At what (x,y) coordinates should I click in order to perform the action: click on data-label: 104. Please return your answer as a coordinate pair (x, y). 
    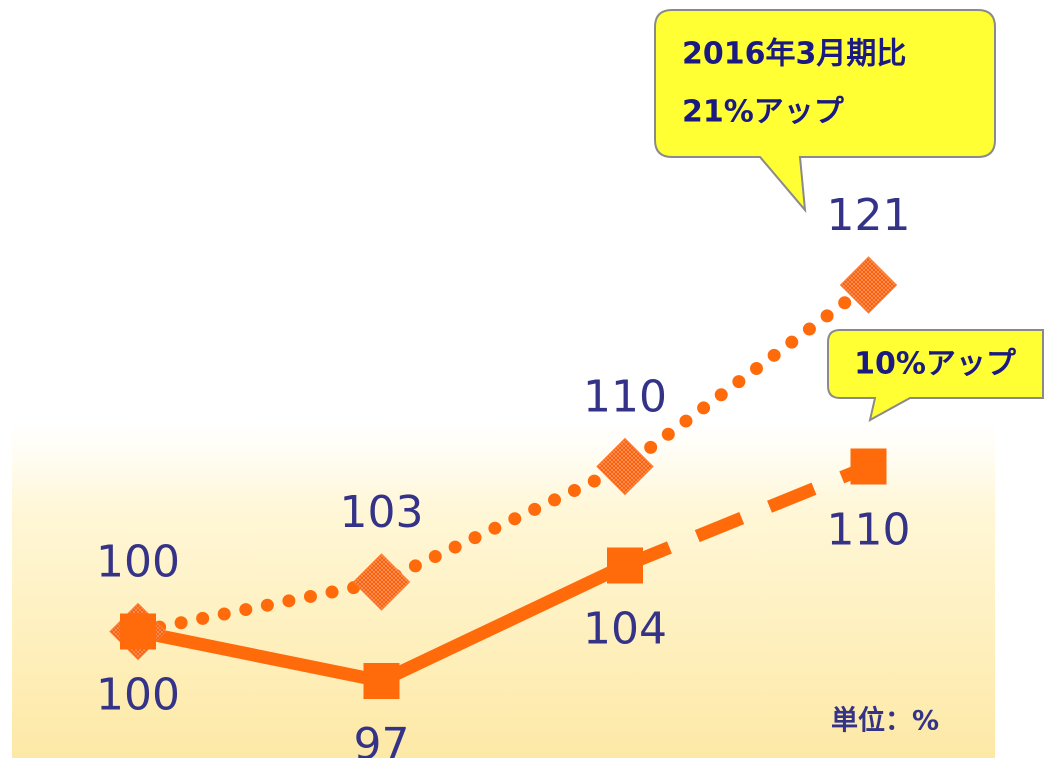
    Looking at the image, I should click on (625, 629).